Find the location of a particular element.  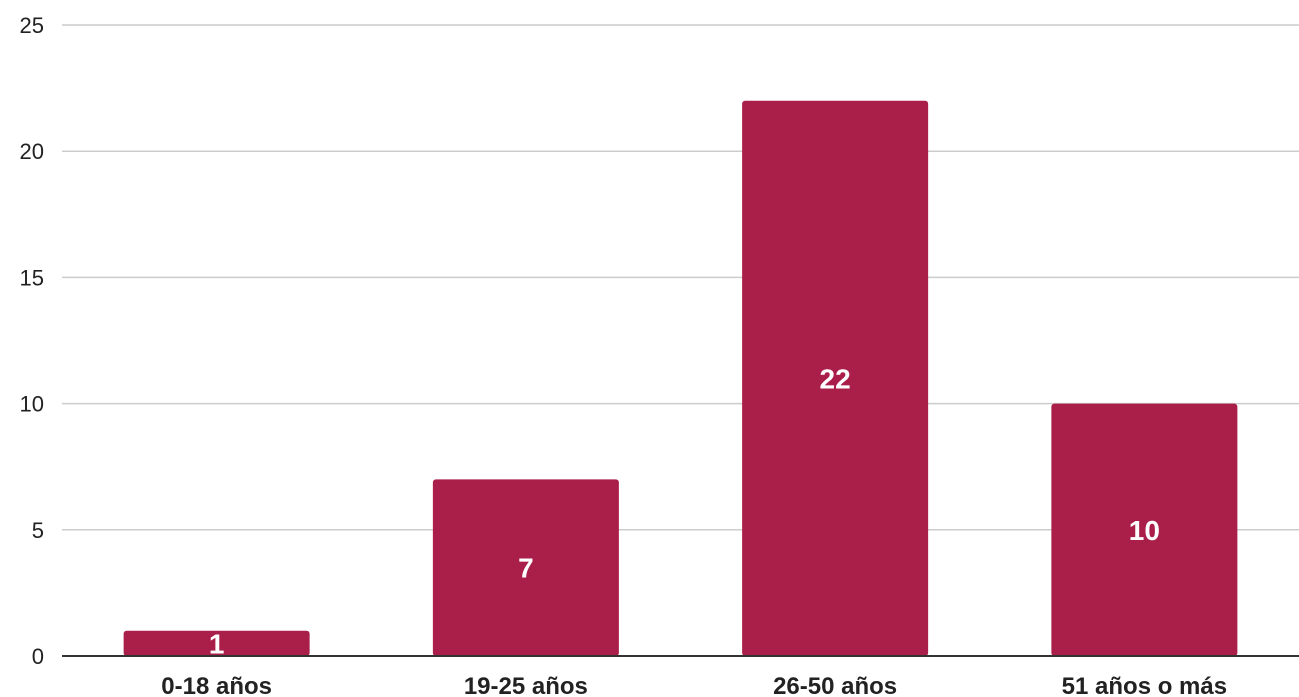

y-axis-tick-labels: 0 5 10 15 20 25 is located at coordinates (32, 341).